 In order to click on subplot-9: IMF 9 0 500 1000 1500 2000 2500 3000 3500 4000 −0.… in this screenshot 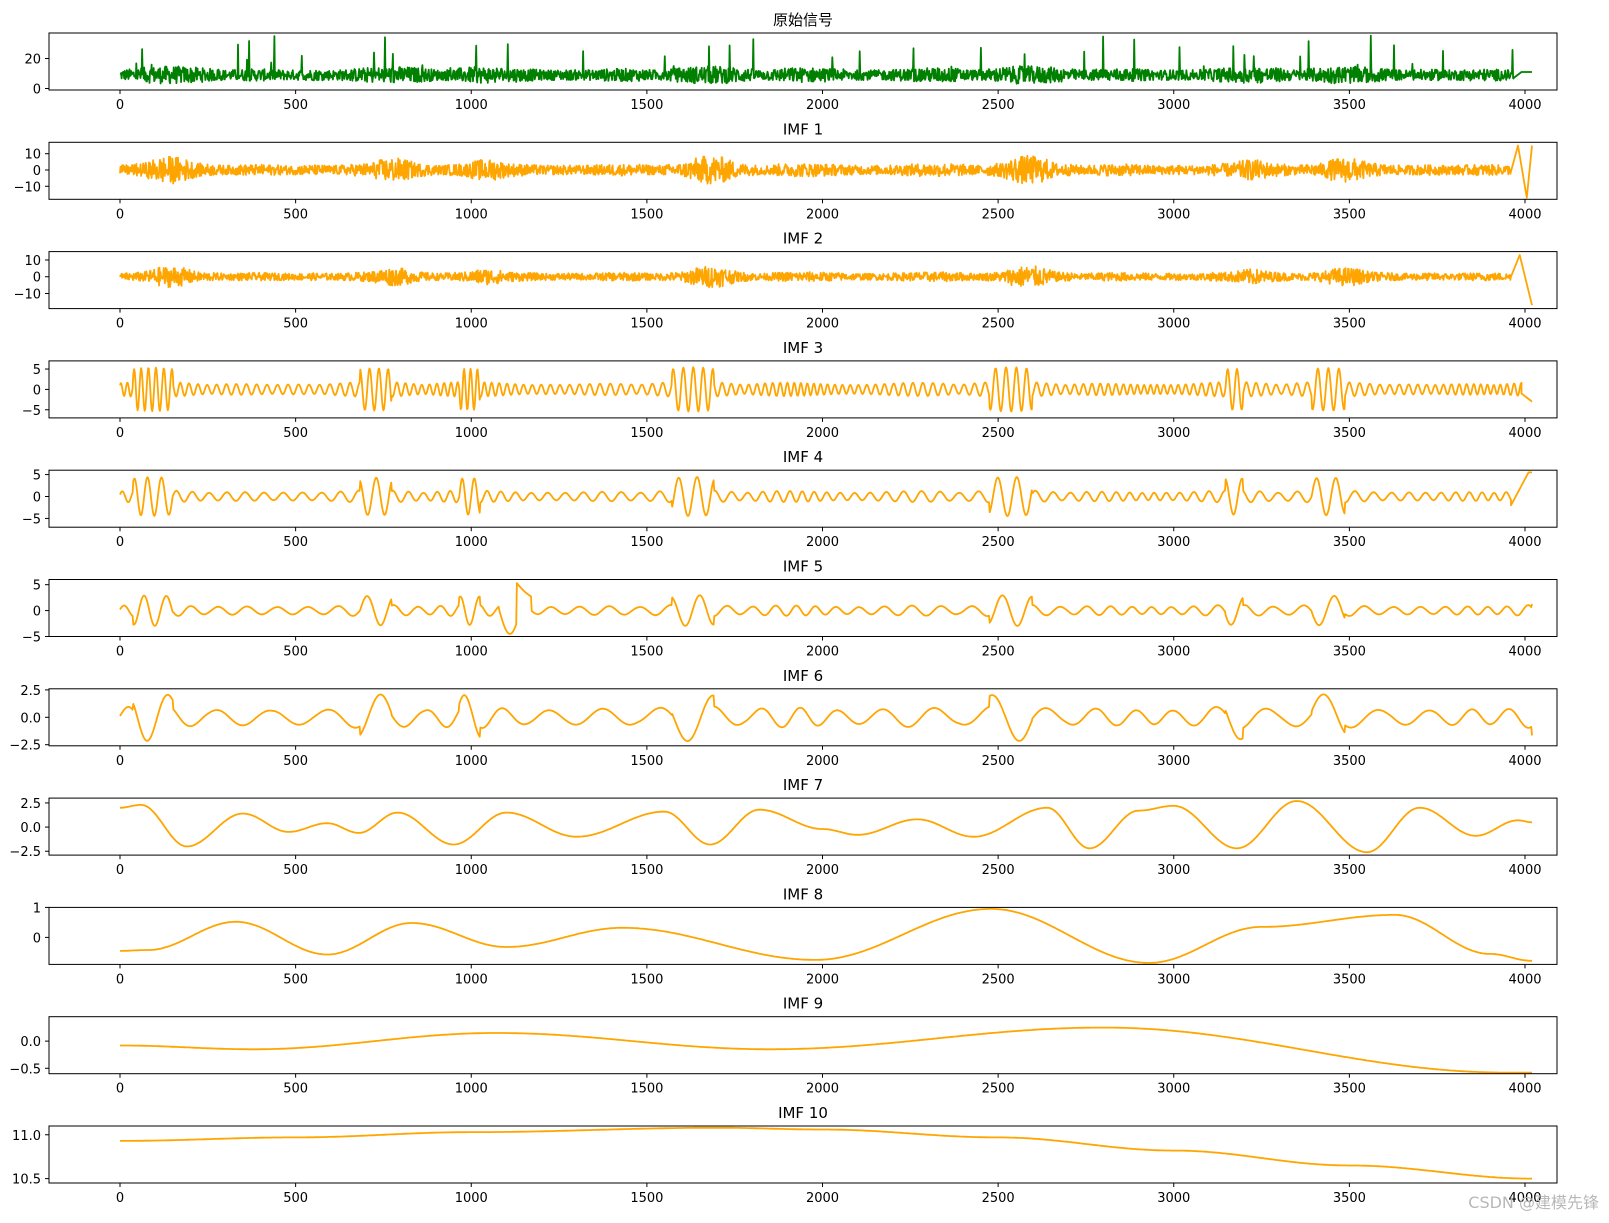, I will do `click(783, 1046)`.